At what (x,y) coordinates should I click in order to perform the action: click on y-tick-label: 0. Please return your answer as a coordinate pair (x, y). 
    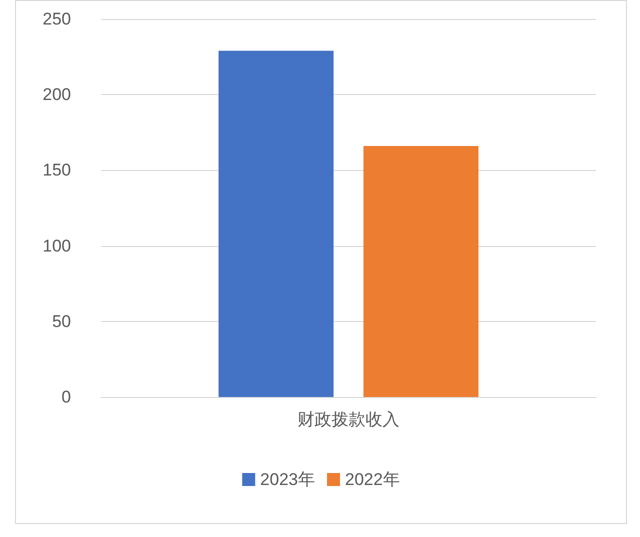
    Looking at the image, I should click on (66, 397).